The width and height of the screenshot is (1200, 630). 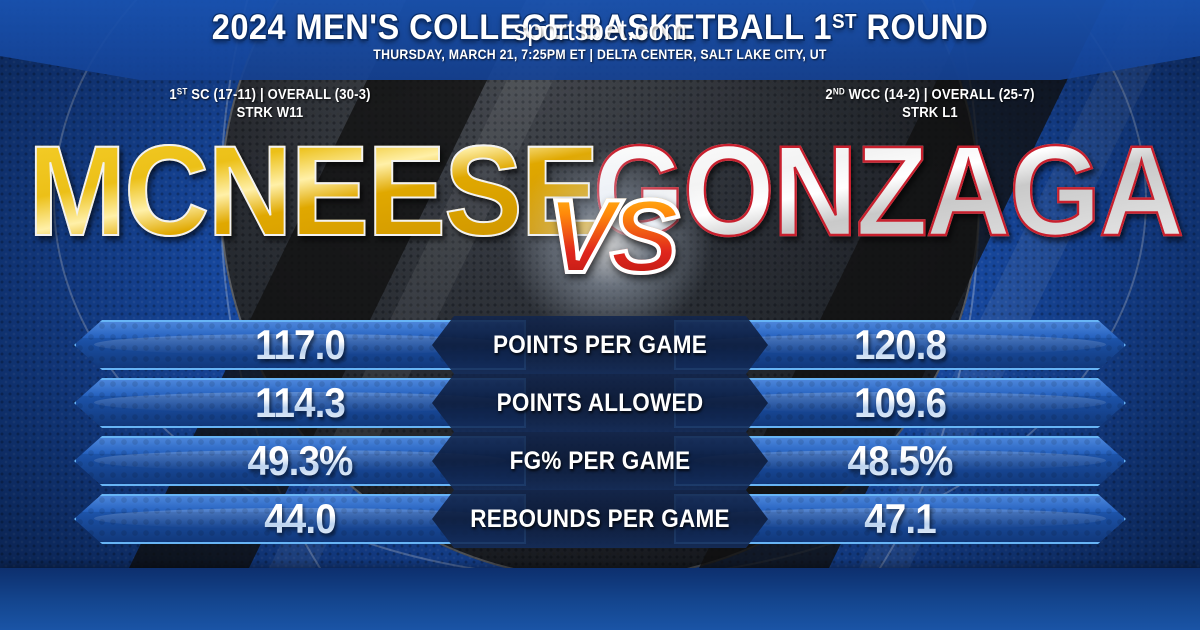 I want to click on header-band, so click(x=600, y=40).